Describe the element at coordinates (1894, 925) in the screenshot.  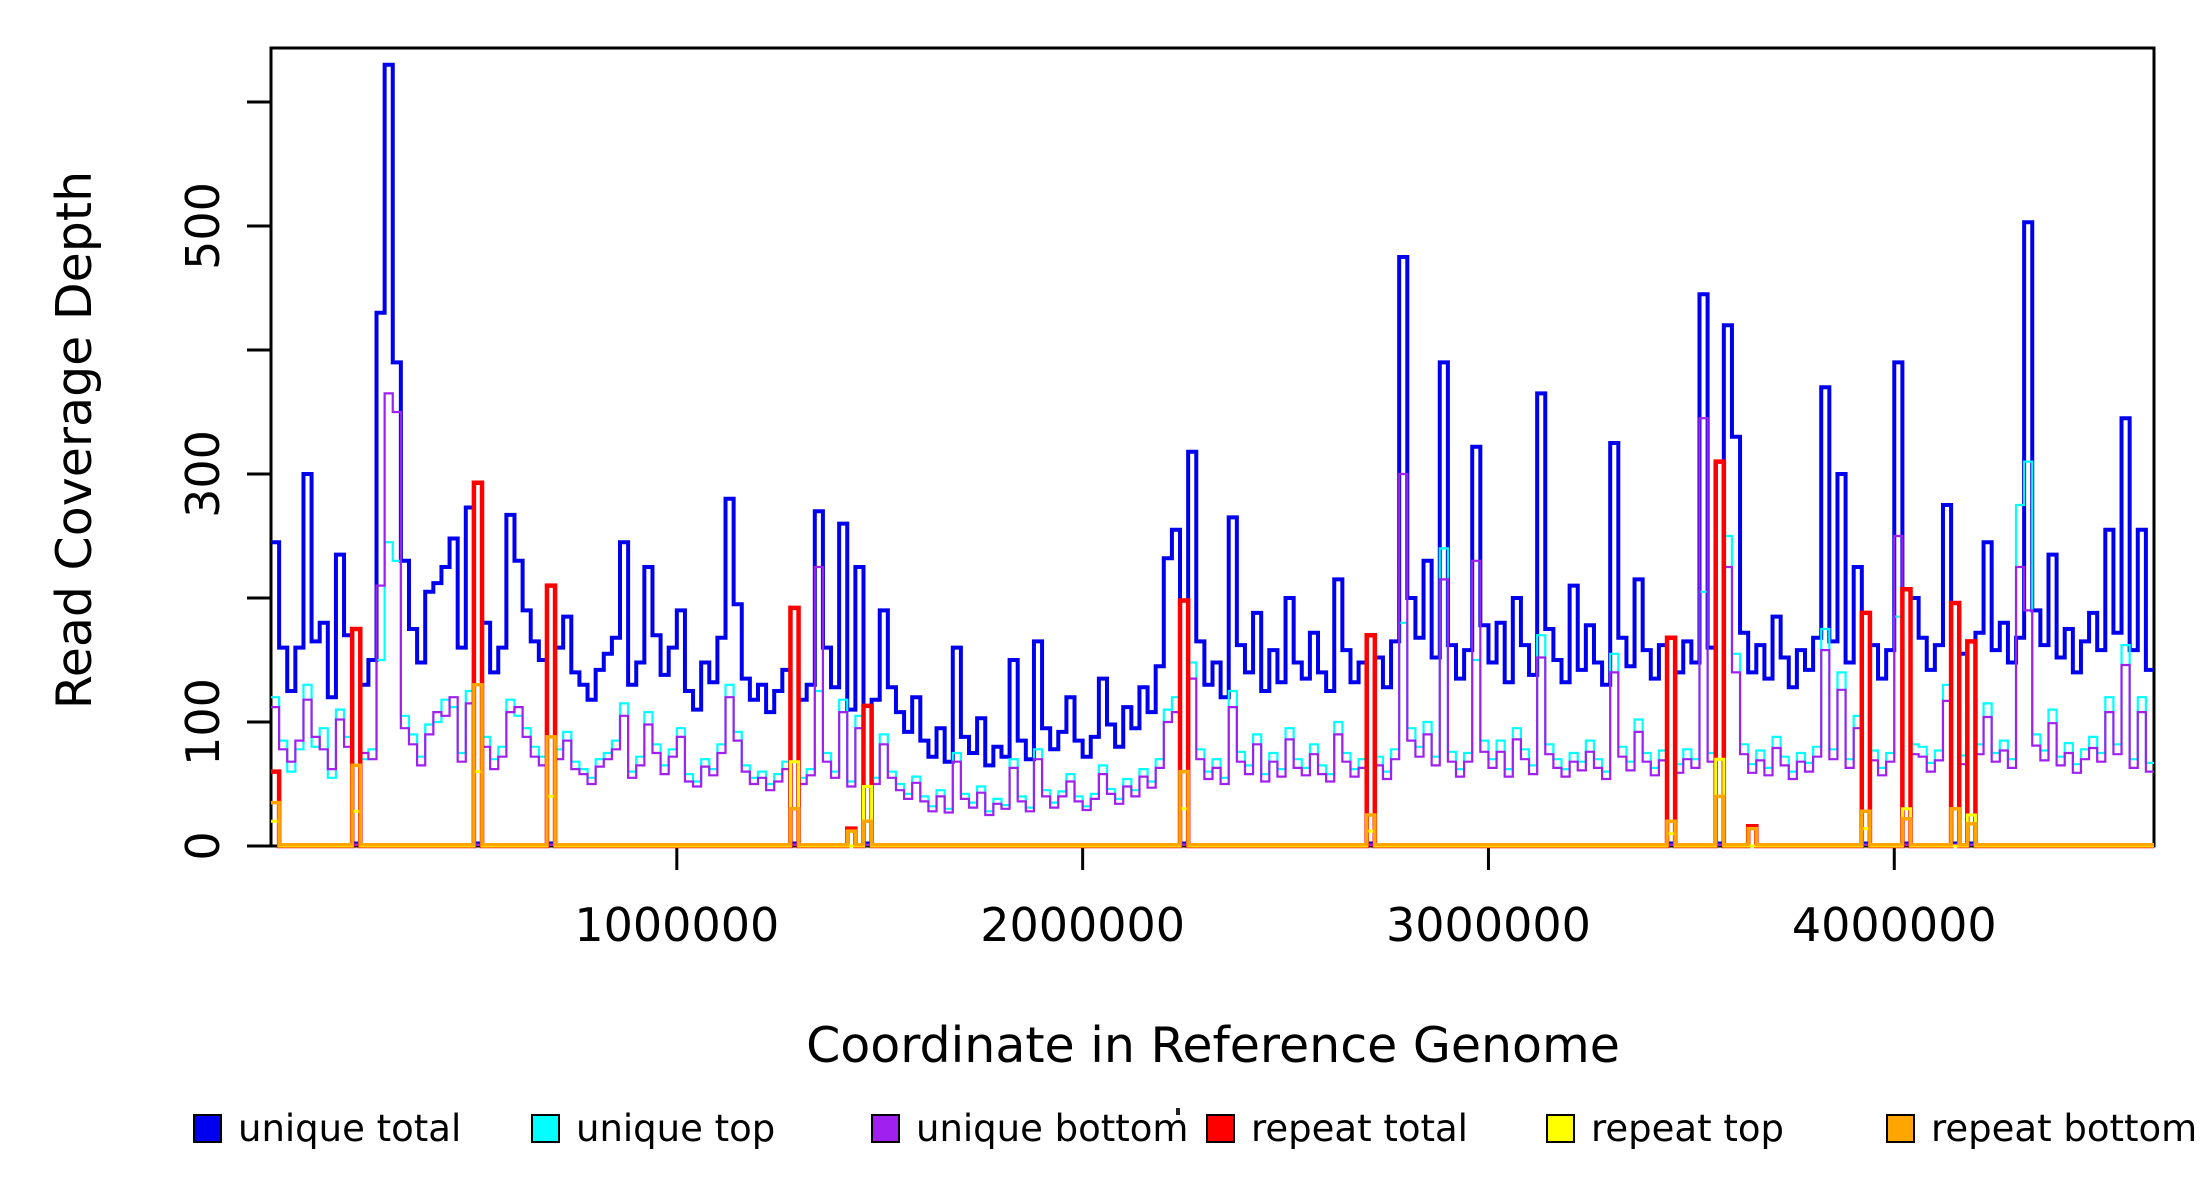
I see `x-tick-label-4000000: 4000000` at that location.